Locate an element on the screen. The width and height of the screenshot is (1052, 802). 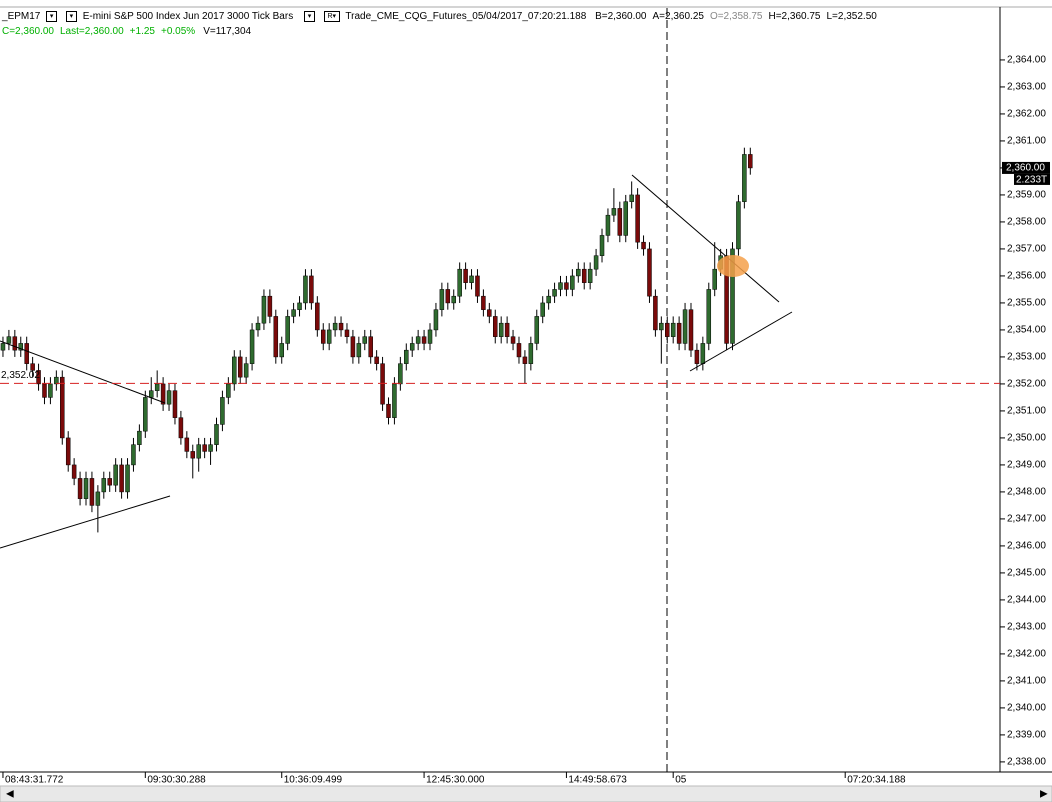
y-tick-label: 2,353.00 is located at coordinates (1026, 357).